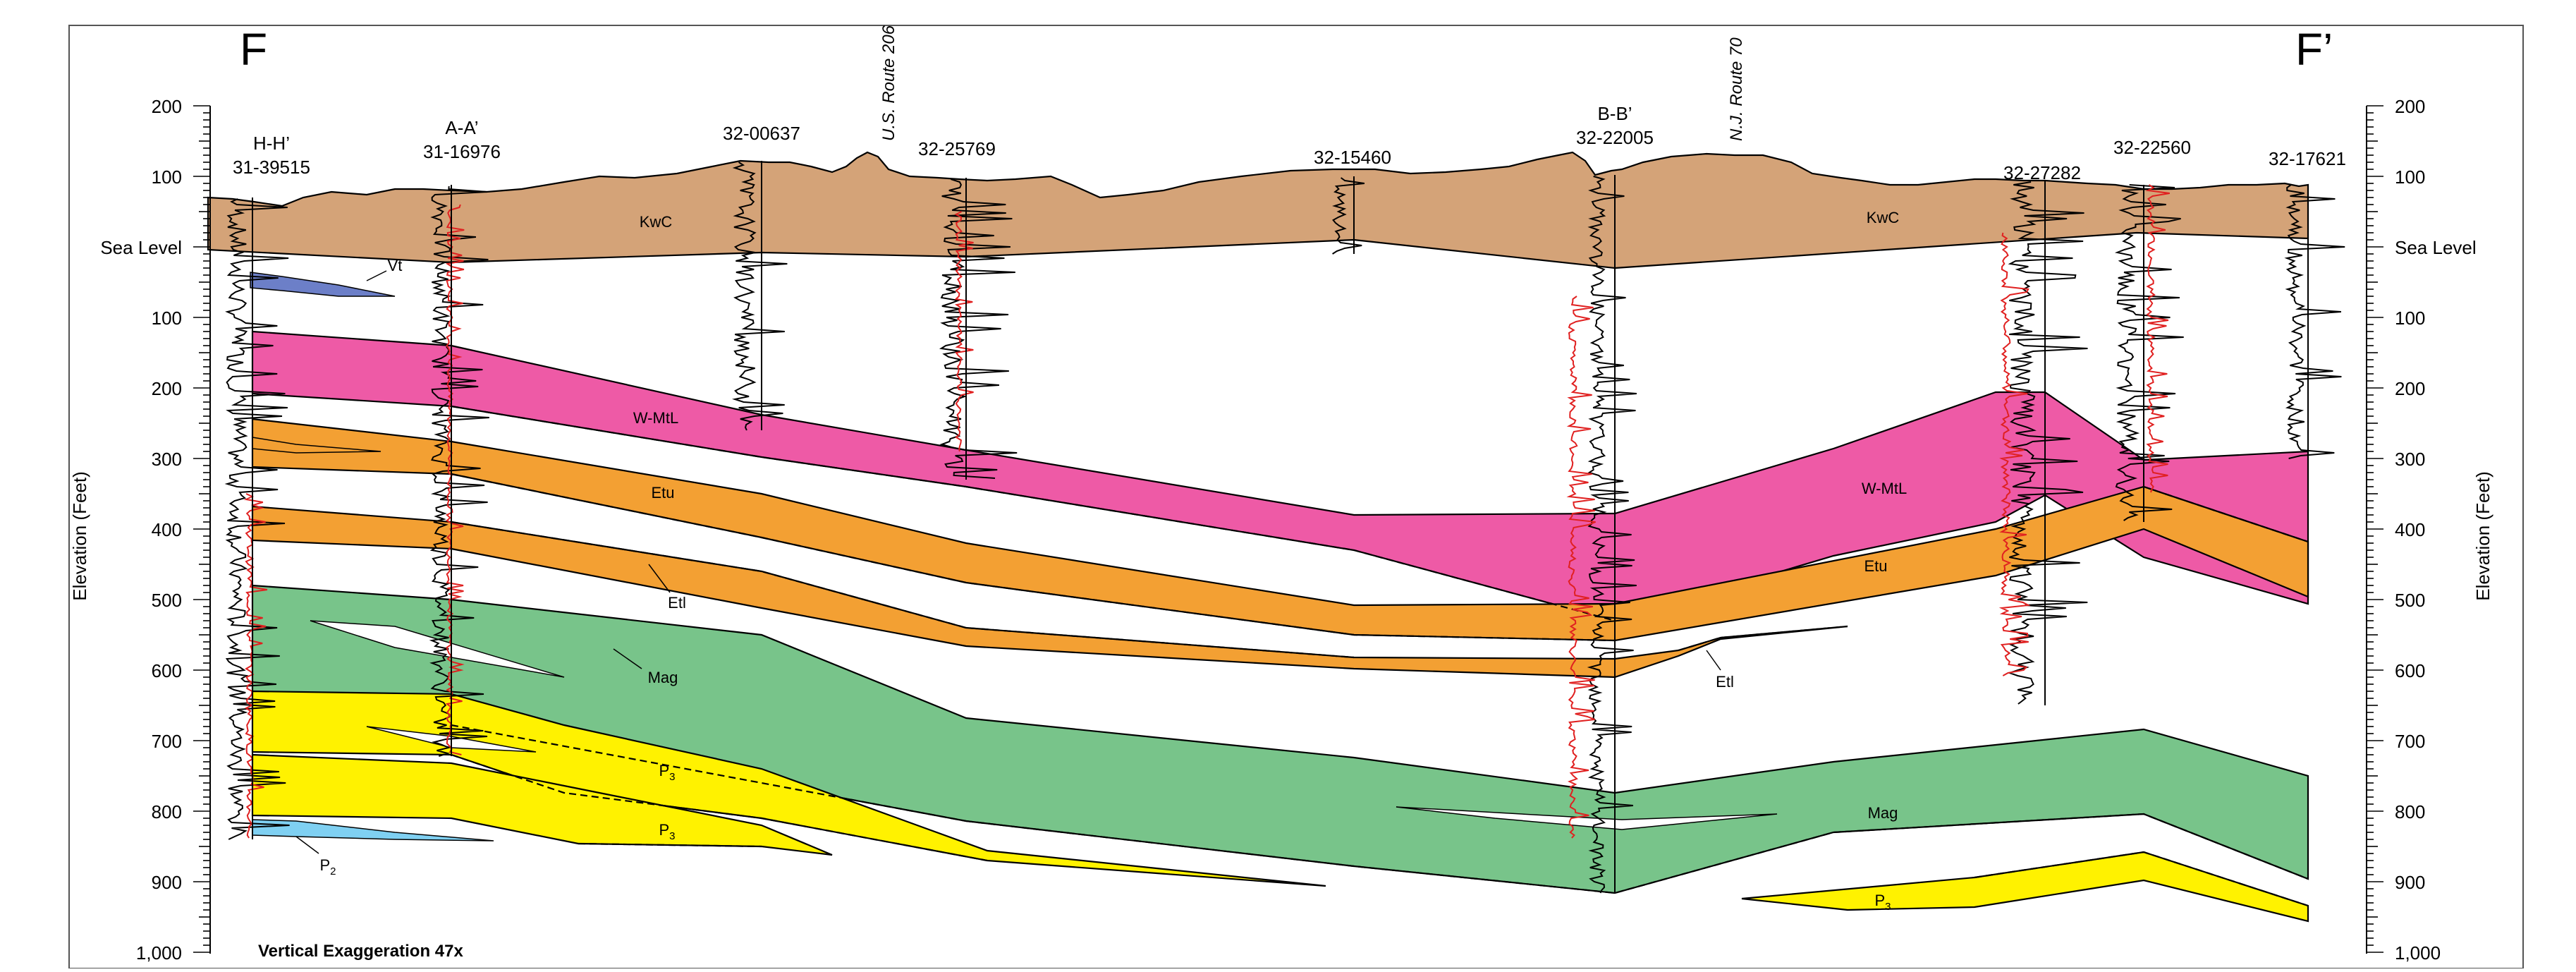  I want to click on unit-label-etl-right: Etl, so click(1725, 682).